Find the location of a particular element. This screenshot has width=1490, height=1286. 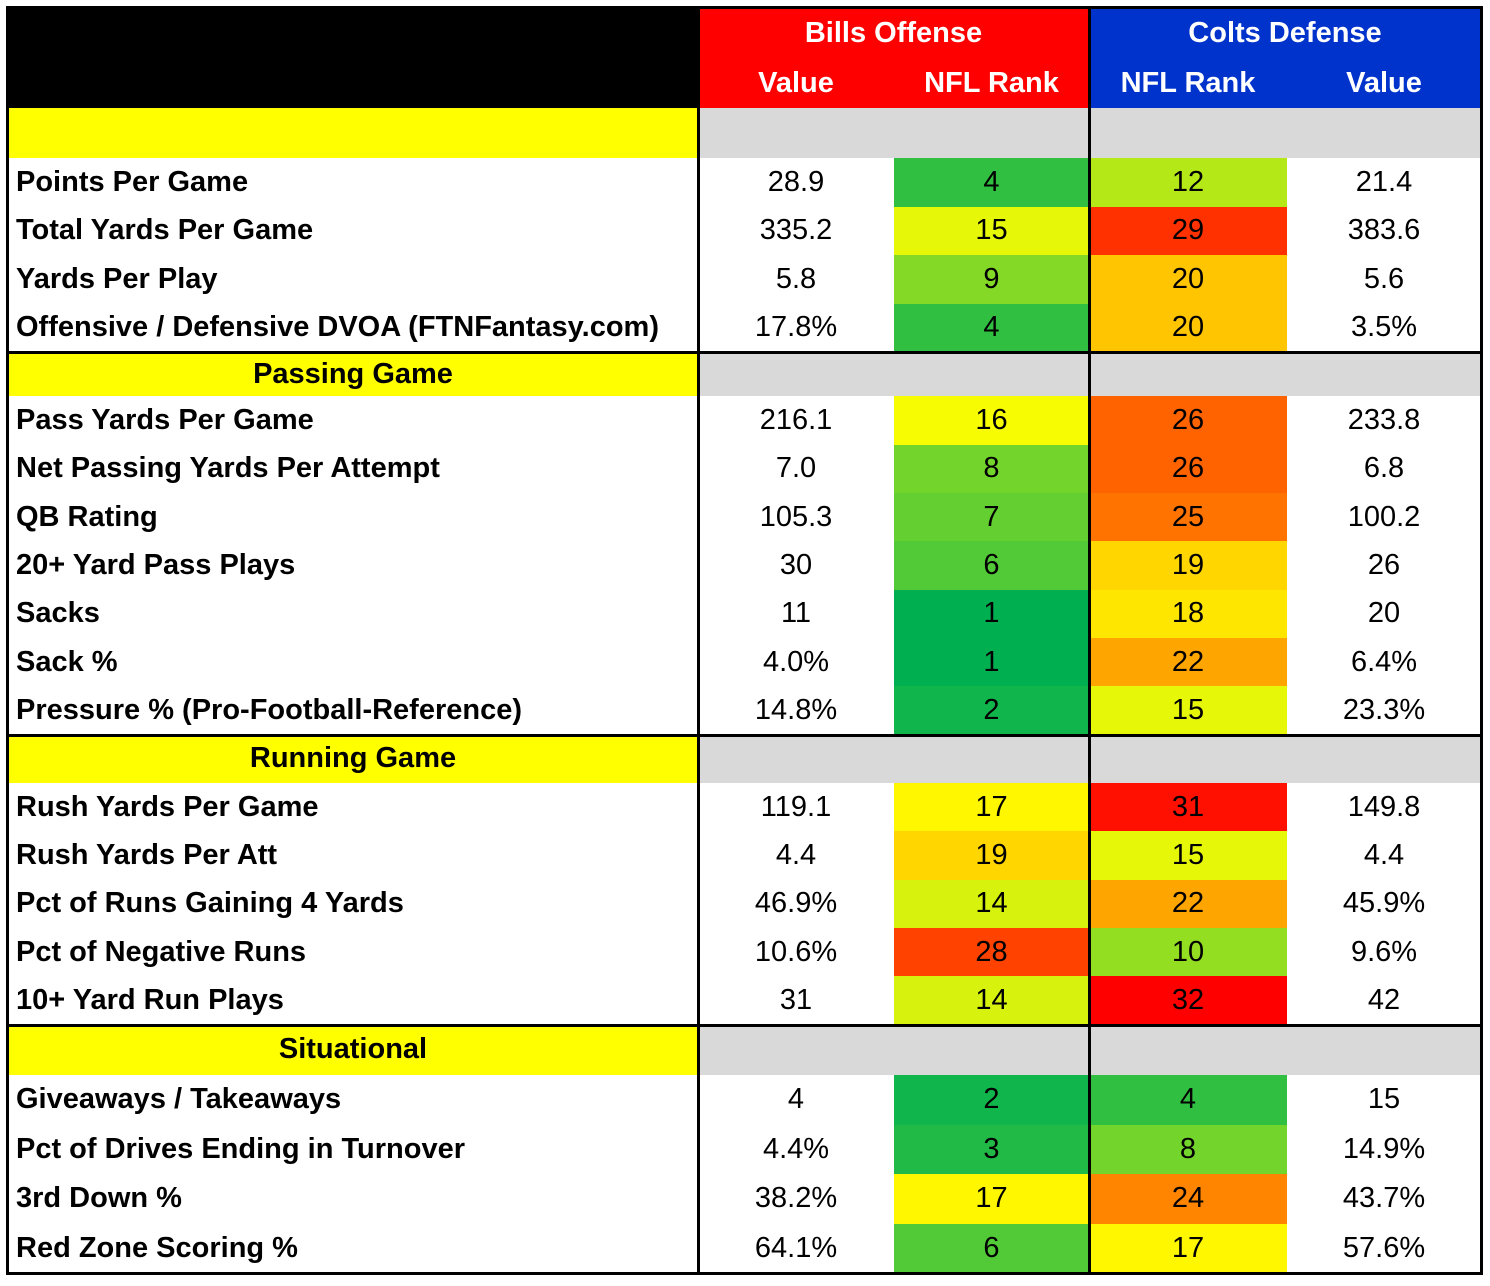

bills-rank: 3 is located at coordinates (991, 1149).